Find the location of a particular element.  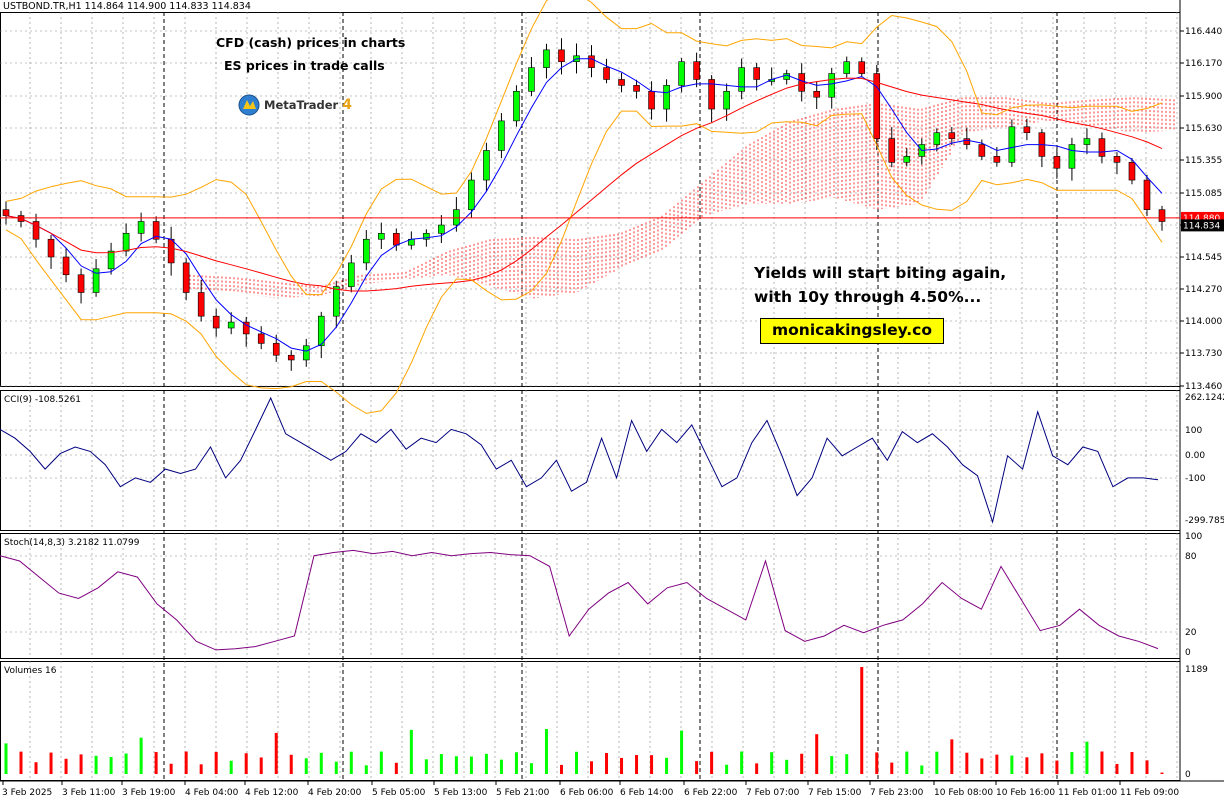

current-price-label: 114.834 is located at coordinates (1201, 226).